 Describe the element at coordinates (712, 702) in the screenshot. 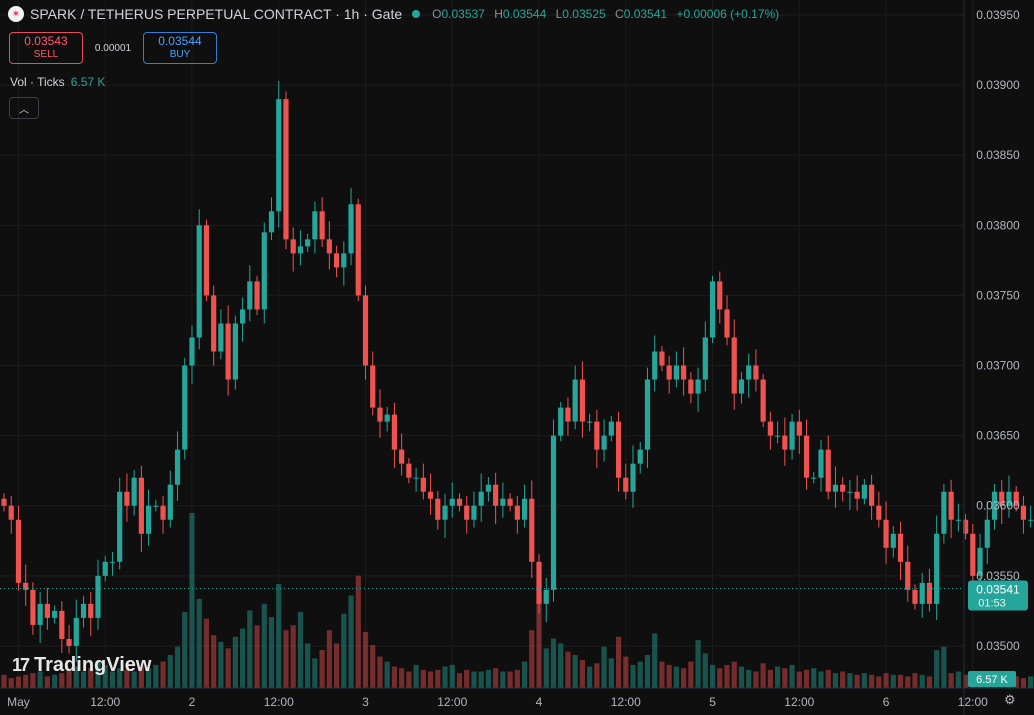

I see `x-tick-label: 5` at that location.